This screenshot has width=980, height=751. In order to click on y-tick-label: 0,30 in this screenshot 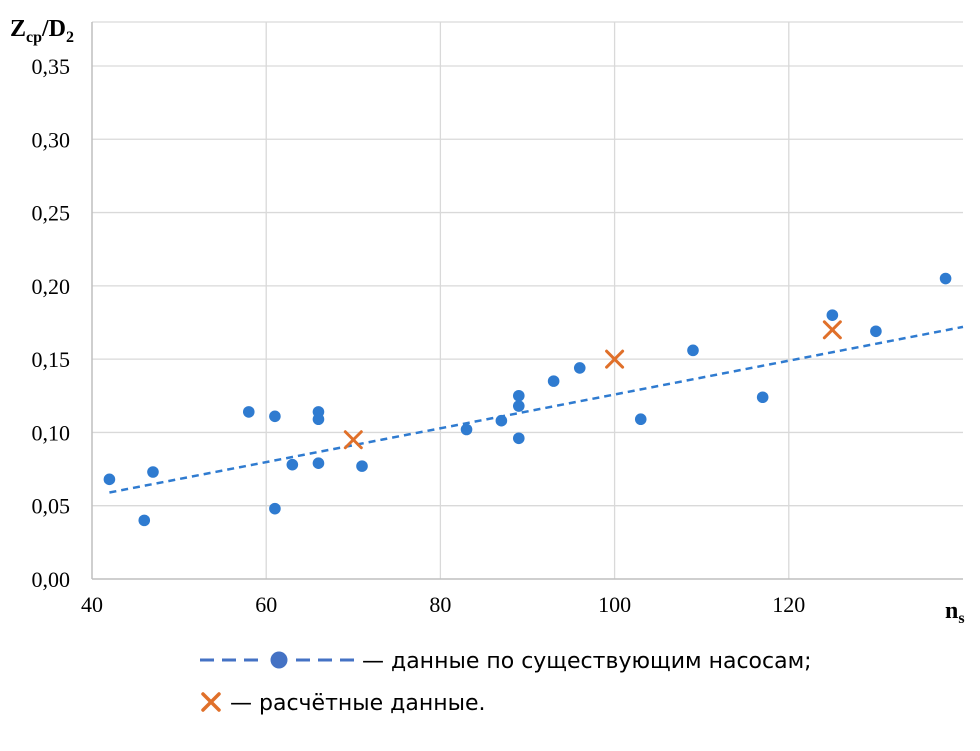, I will do `click(51, 139)`.